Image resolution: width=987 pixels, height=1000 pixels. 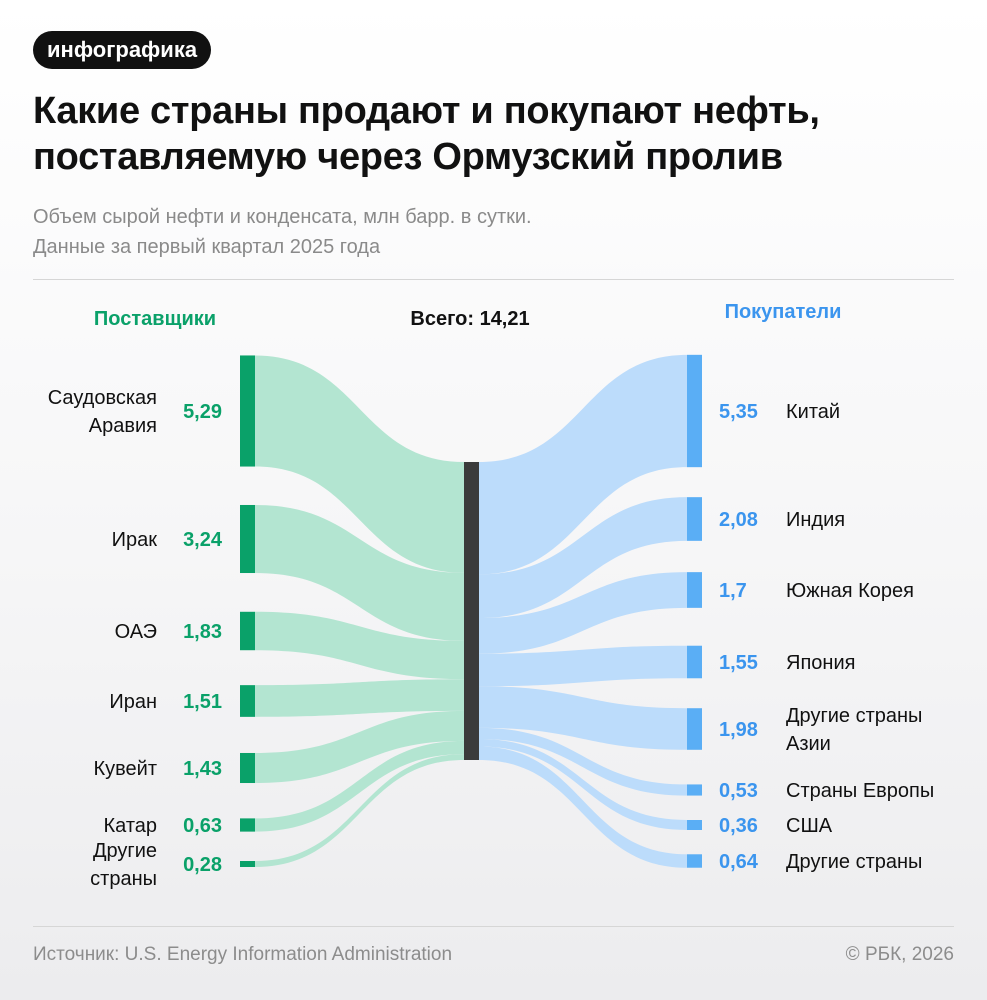 I want to click on buyer-bar-индия, so click(x=694, y=519).